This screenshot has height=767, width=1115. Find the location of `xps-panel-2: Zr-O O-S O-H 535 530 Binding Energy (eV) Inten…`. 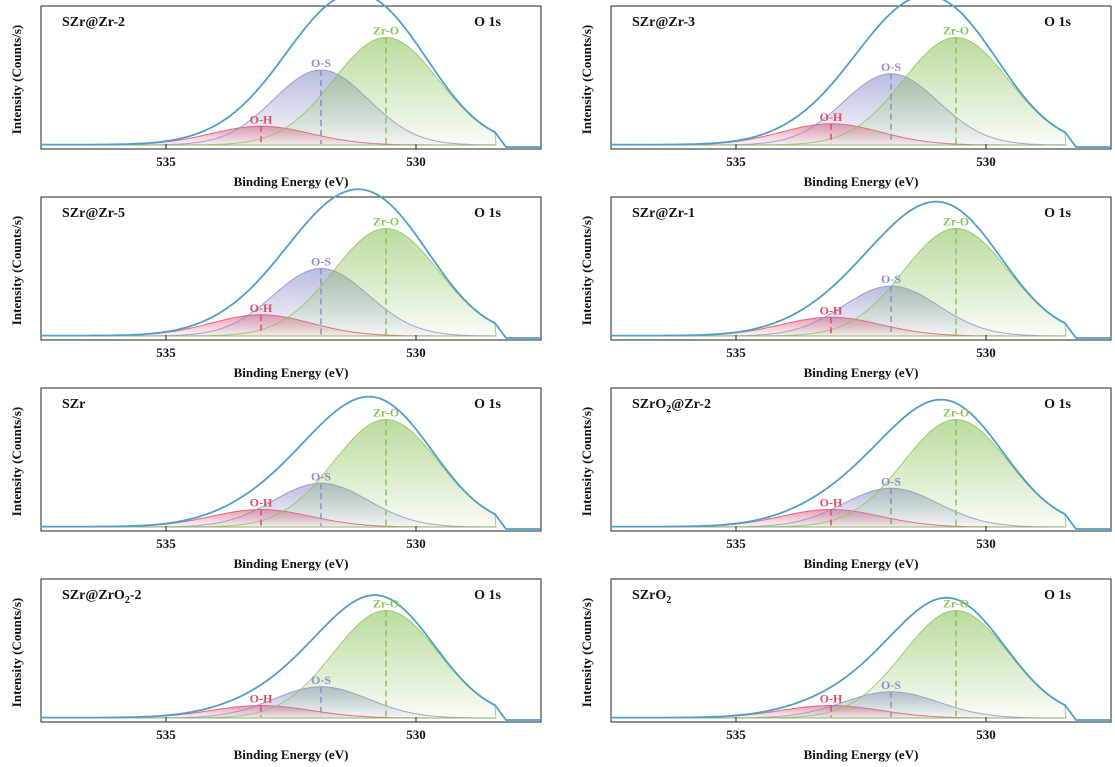

xps-panel-2: Zr-O O-S O-H 535 530 Binding Energy (eV) Inten… is located at coordinates (842, 95).